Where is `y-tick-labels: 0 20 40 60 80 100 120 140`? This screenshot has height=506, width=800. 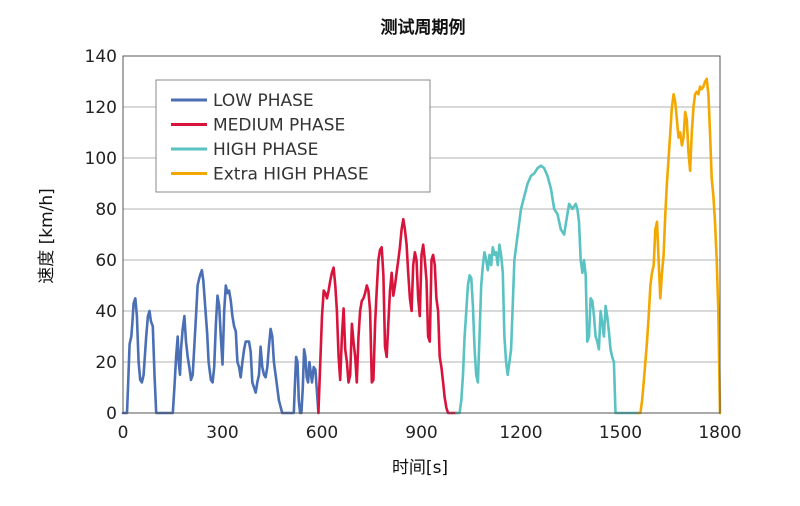 y-tick-labels: 0 20 40 60 80 100 120 140 is located at coordinates (101, 235).